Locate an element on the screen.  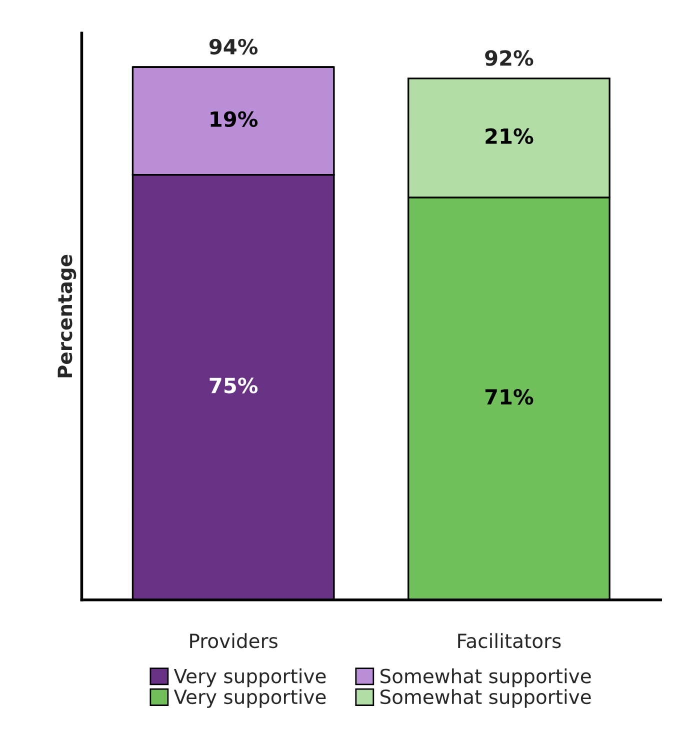
data-label: 75% is located at coordinates (234, 386).